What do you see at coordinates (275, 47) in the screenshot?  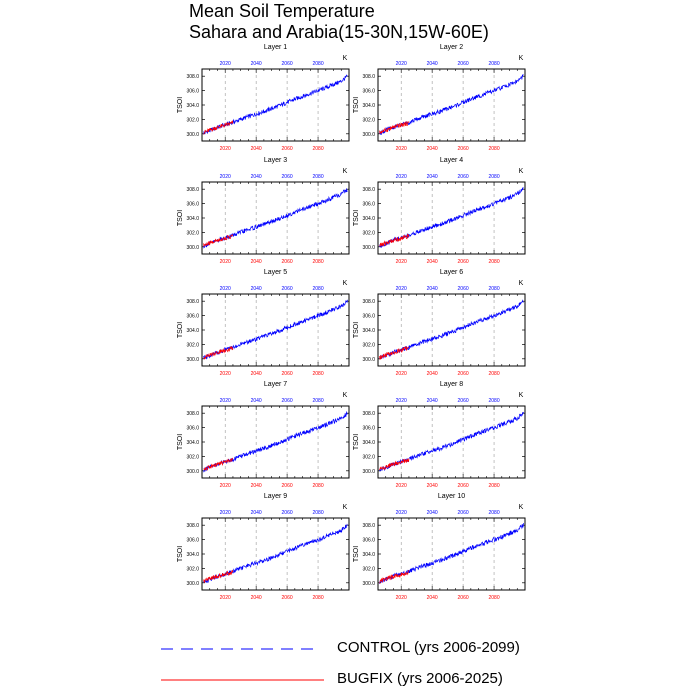 I see `panel-title: Layer 1` at bounding box center [275, 47].